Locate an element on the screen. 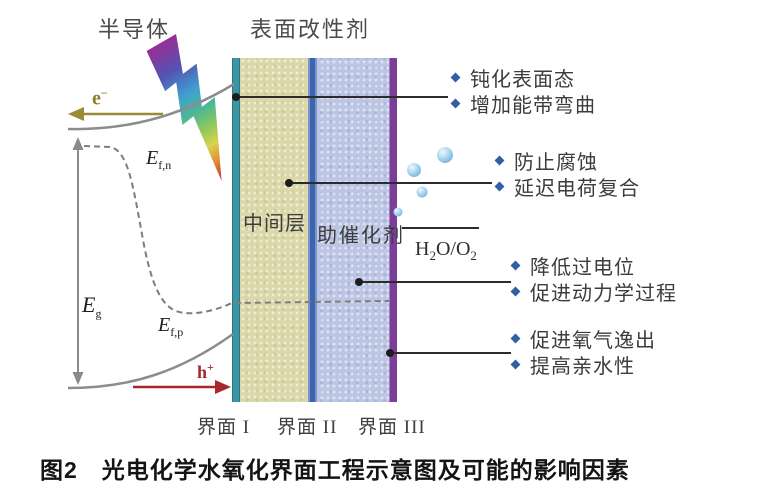  annotation-group-cocatalyst: 降低过电位 促进动力学过程 is located at coordinates (593, 278).